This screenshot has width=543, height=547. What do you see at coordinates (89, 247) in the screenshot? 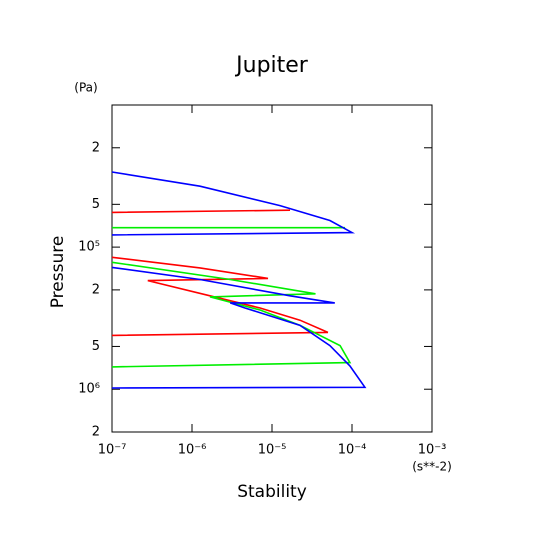
I see `y-tick-label: 10⁵` at bounding box center [89, 247].